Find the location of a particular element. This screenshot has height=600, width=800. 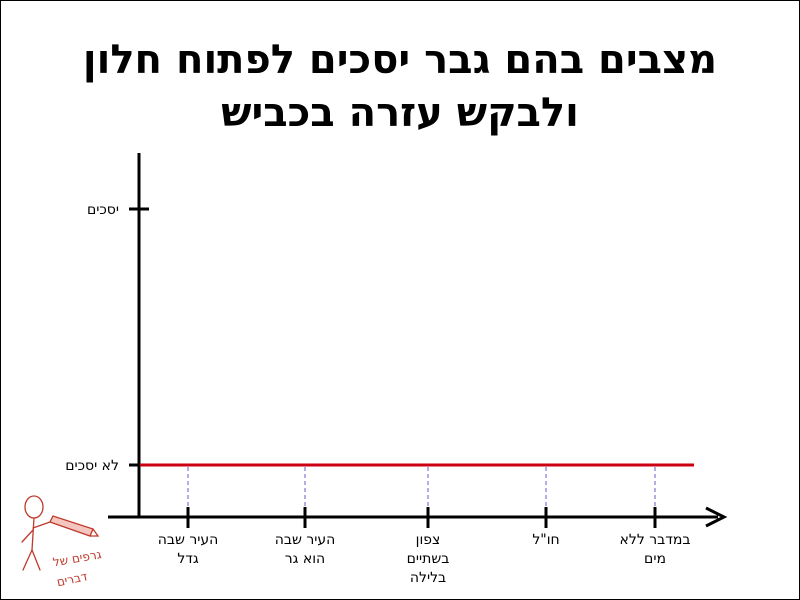

x-tick-label: העיר שבה הוא גר is located at coordinates (305, 549).